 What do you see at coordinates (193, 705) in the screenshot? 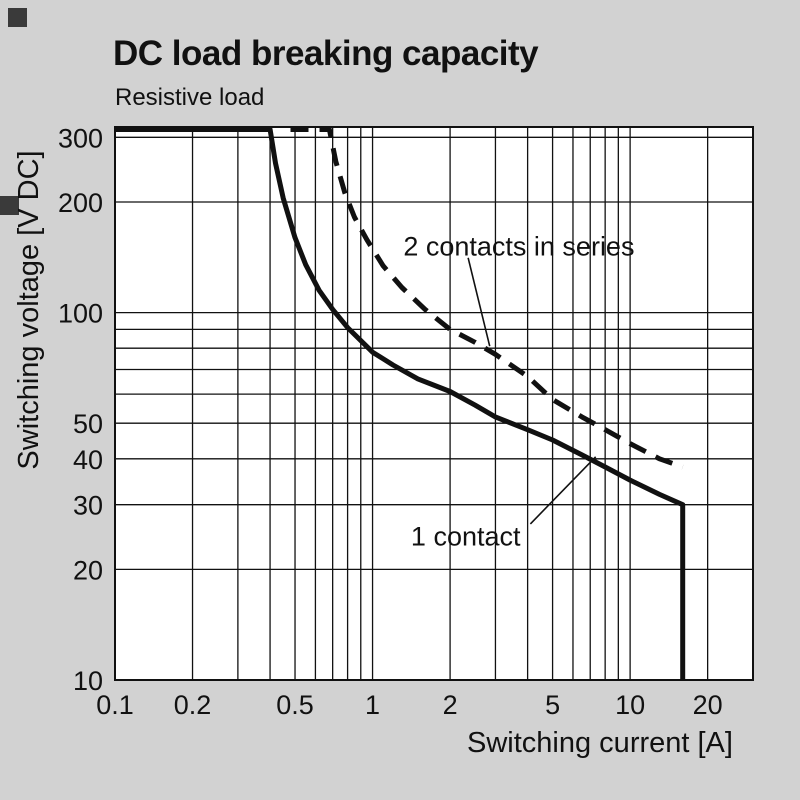
I see `x-tick-label: 0.2` at bounding box center [193, 705].